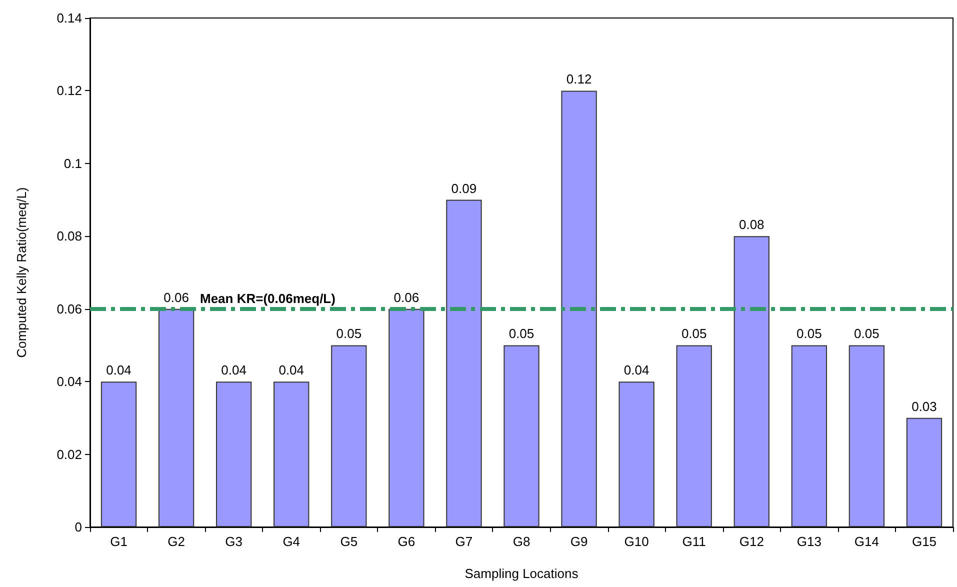 The image size is (957, 587). Describe the element at coordinates (579, 541) in the screenshot. I see `x-tick-label: G9` at that location.